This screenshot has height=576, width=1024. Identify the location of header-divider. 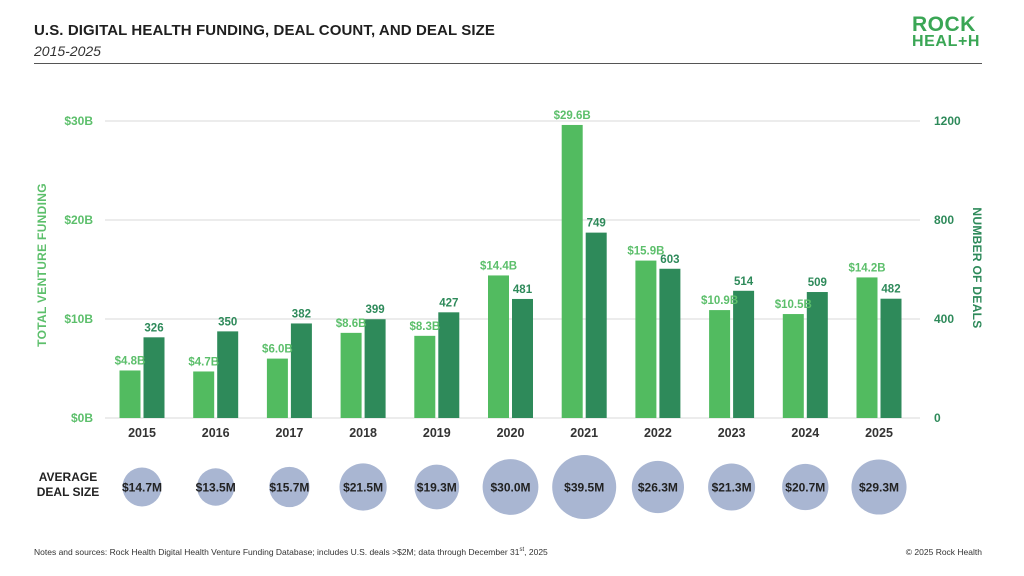
(508, 63).